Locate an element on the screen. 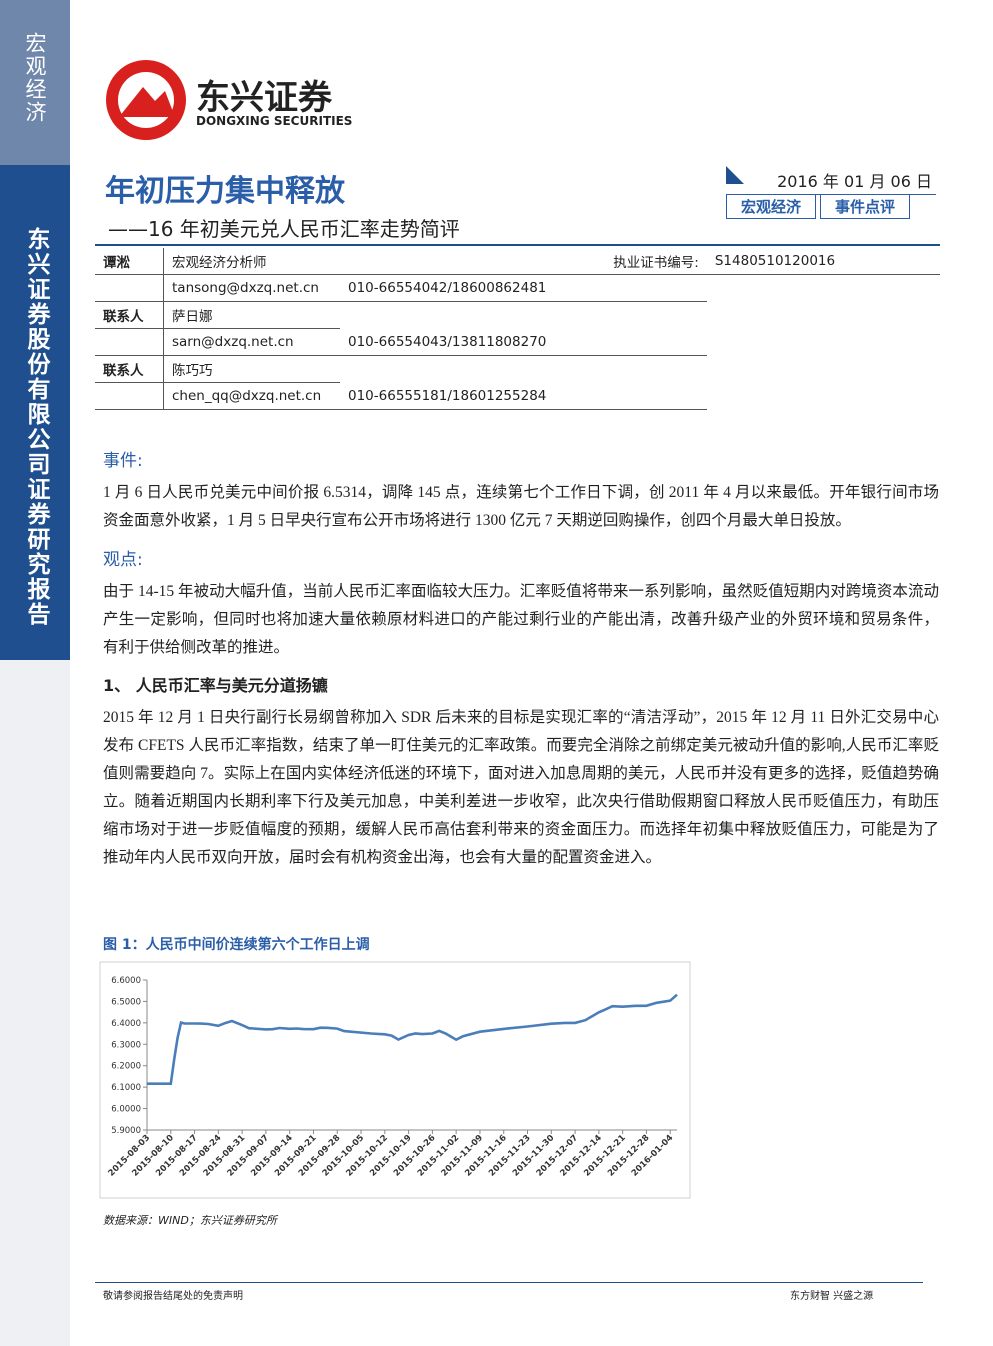 This screenshot has width=993, height=1346. analyst-cell: 010-66554042/18600862481 is located at coordinates (523, 288).